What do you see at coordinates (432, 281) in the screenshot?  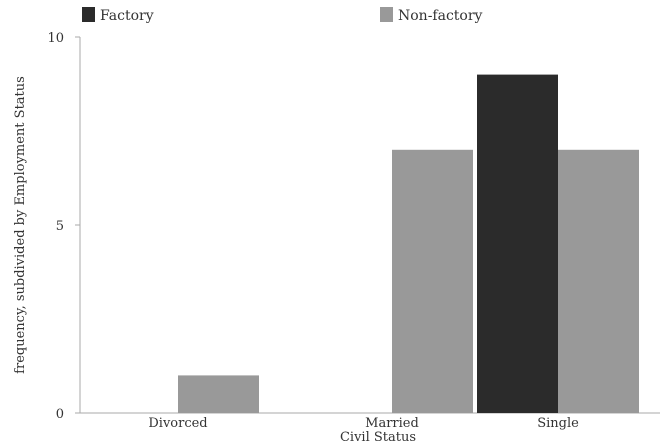 I see `bar-non-factory-married` at bounding box center [432, 281].